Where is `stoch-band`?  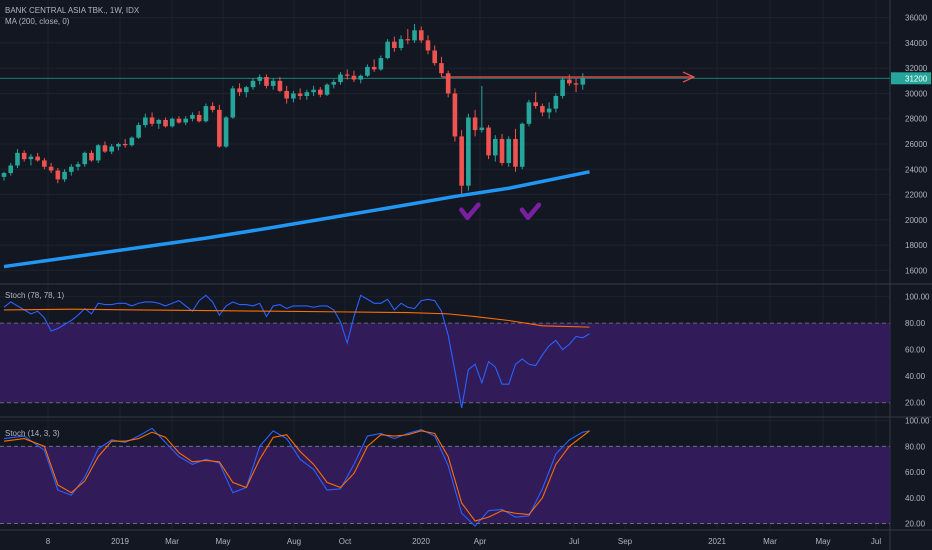 stoch-band is located at coordinates (445, 363).